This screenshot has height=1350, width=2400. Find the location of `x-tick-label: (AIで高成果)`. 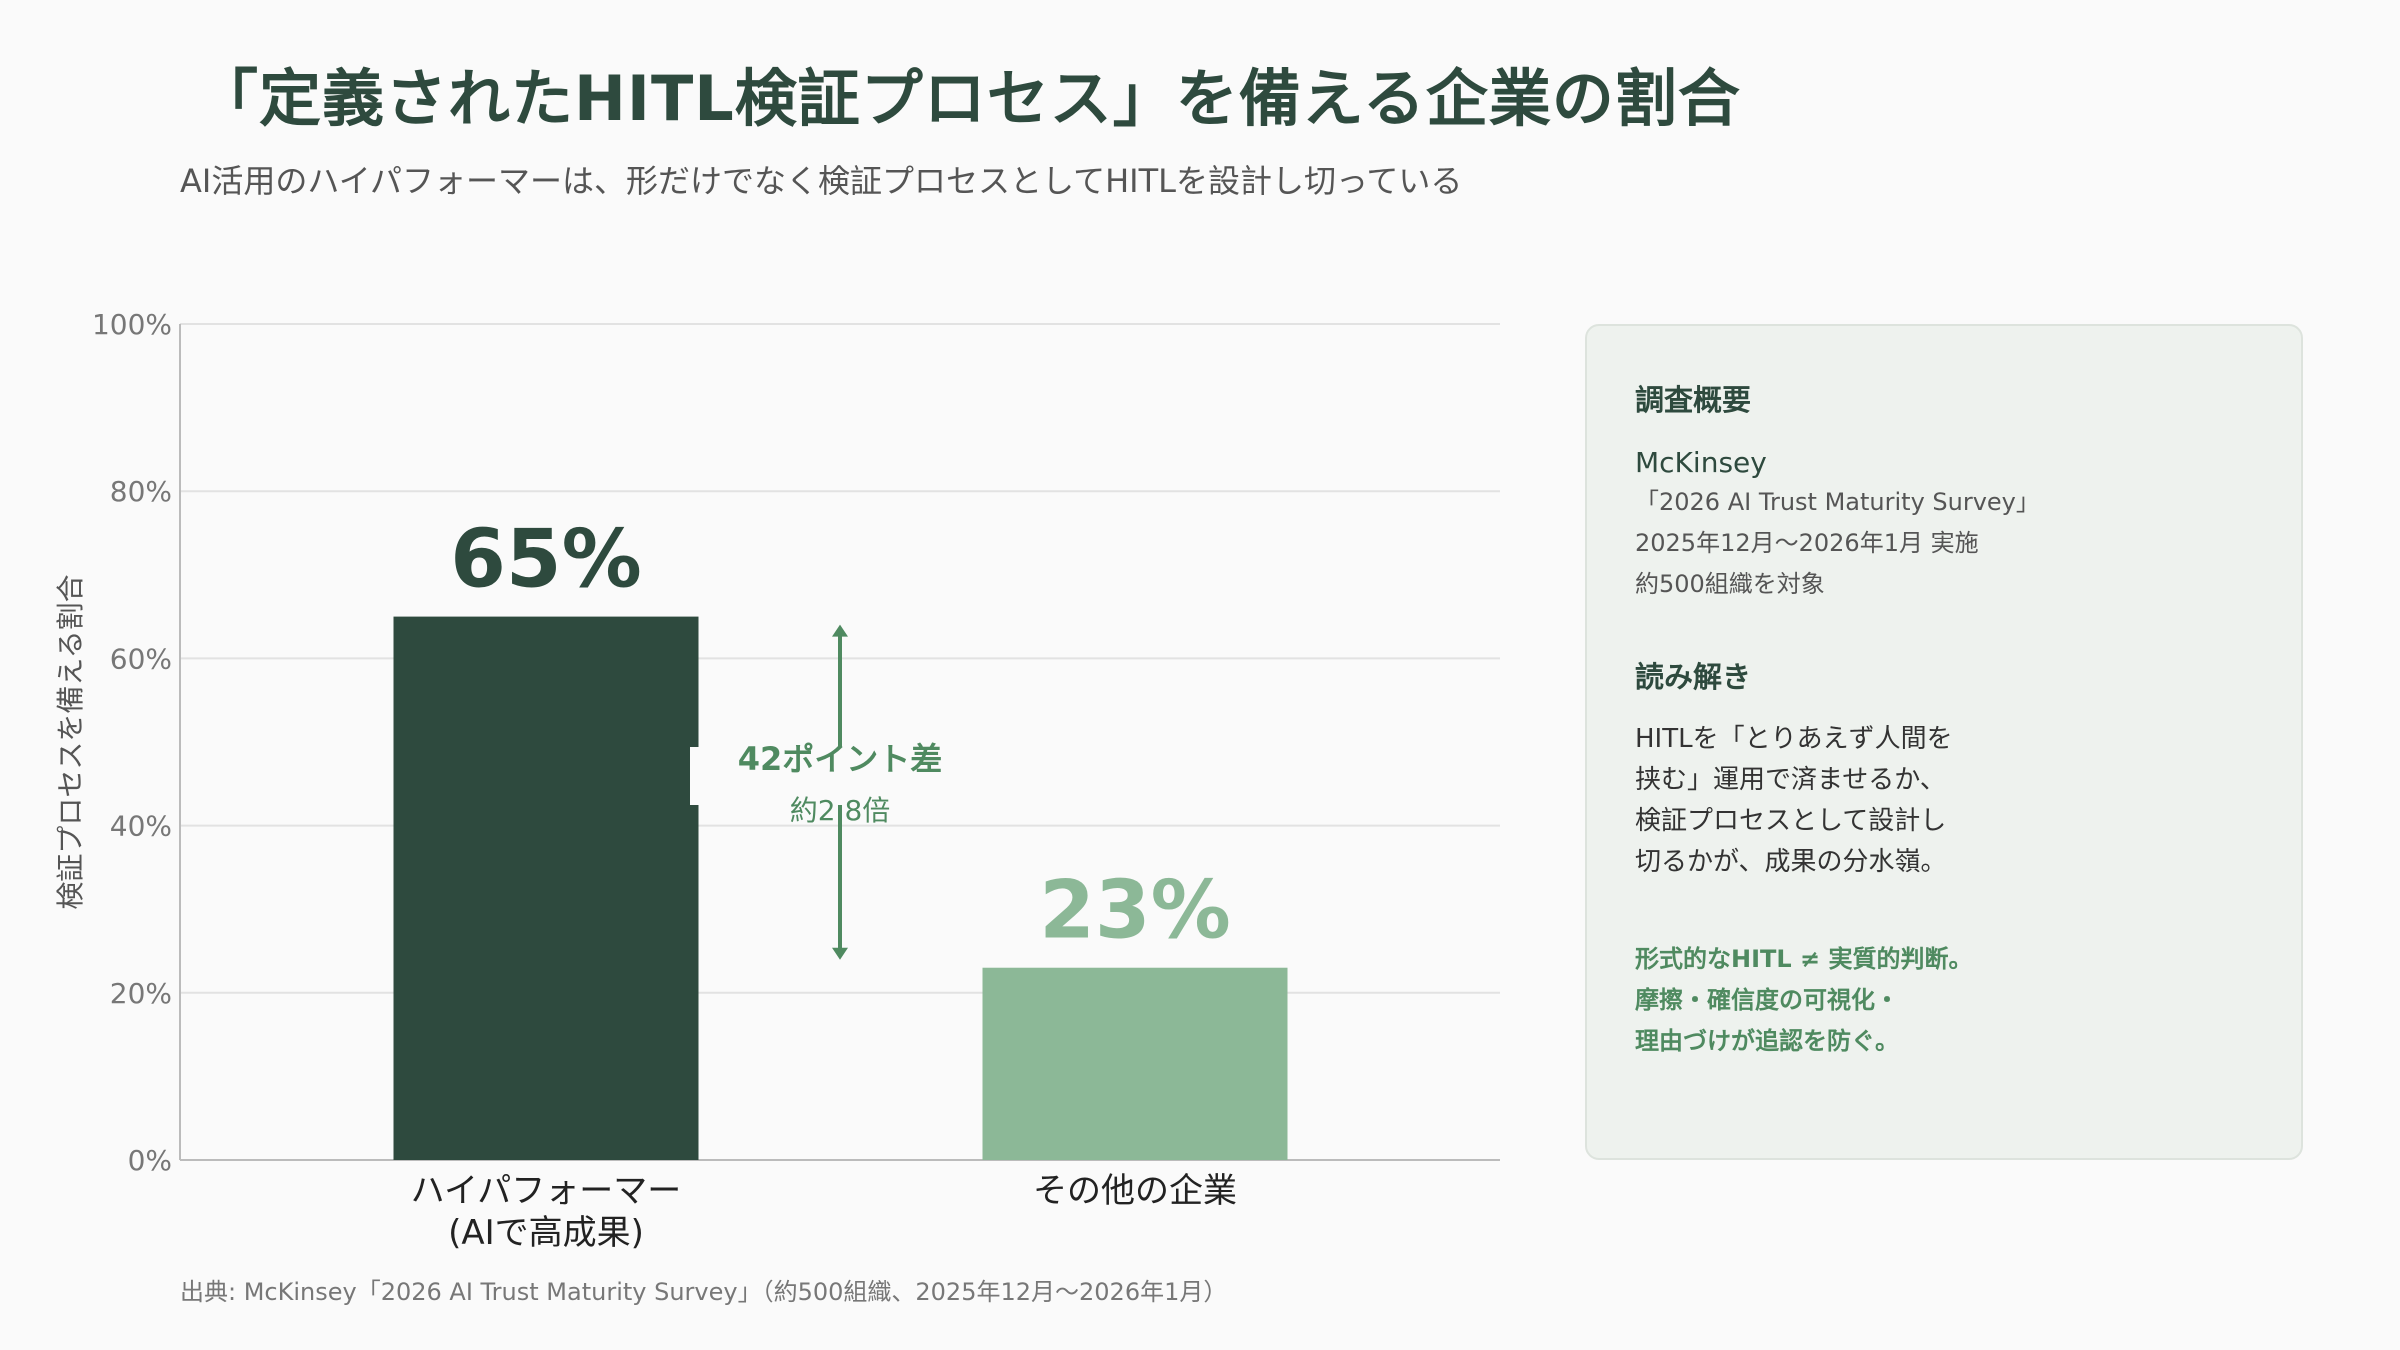

x-tick-label: (AIで高成果) is located at coordinates (546, 1233).